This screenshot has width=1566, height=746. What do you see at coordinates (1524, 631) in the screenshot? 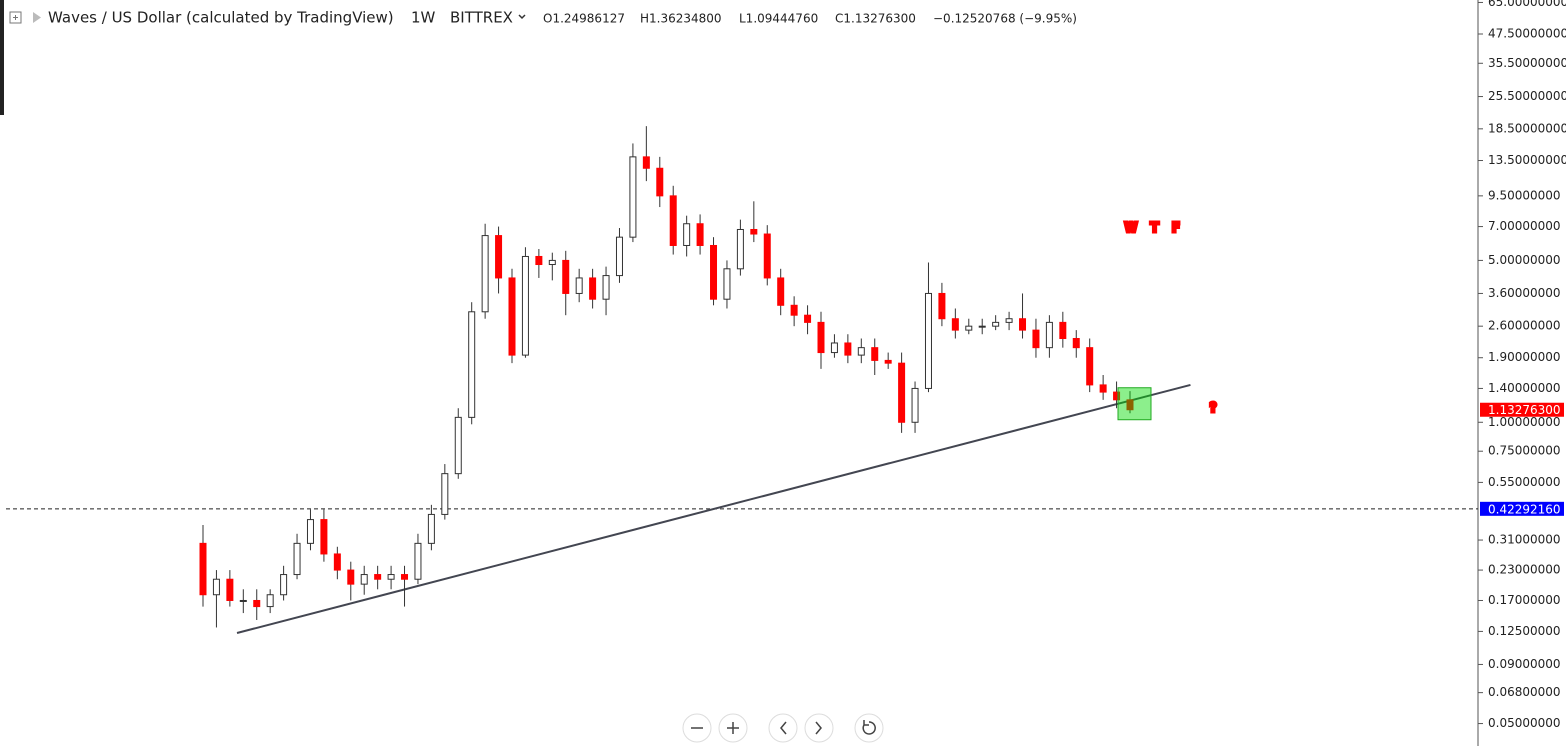
I see `y-tick-label: 0.12500000` at bounding box center [1524, 631].